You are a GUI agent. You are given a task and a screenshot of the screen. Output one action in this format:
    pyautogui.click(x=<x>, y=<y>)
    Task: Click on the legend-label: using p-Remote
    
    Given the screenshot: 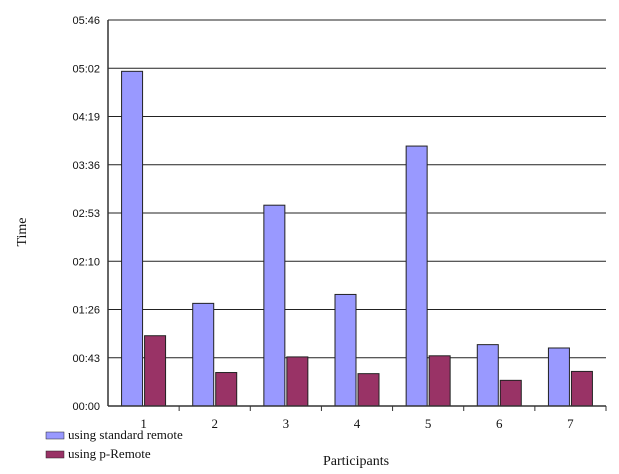 What is the action you would take?
    pyautogui.click(x=109, y=453)
    